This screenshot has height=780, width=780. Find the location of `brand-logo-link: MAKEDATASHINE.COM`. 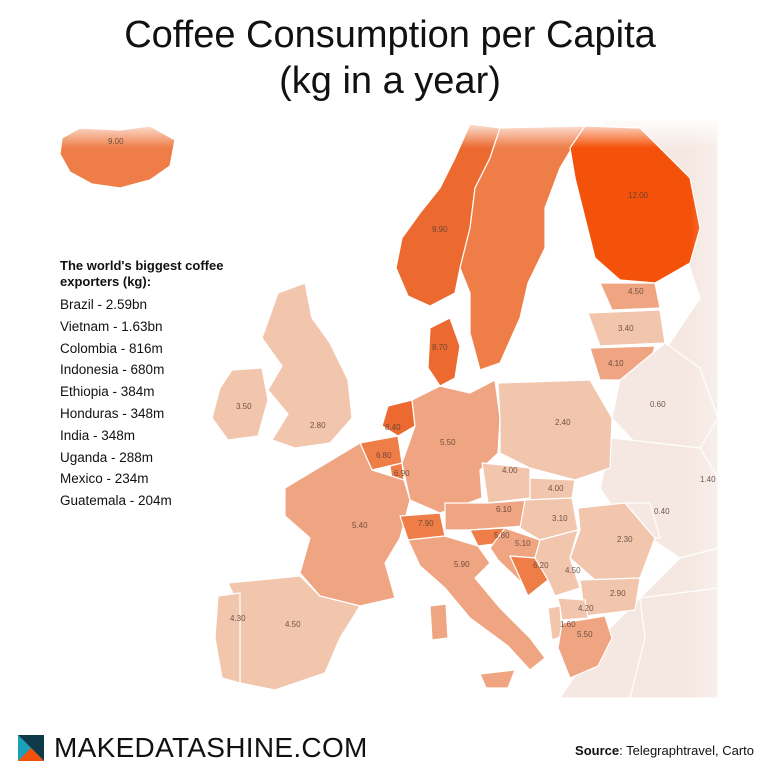

brand-logo-link: MAKEDATASHINE.COM is located at coordinates (193, 748).